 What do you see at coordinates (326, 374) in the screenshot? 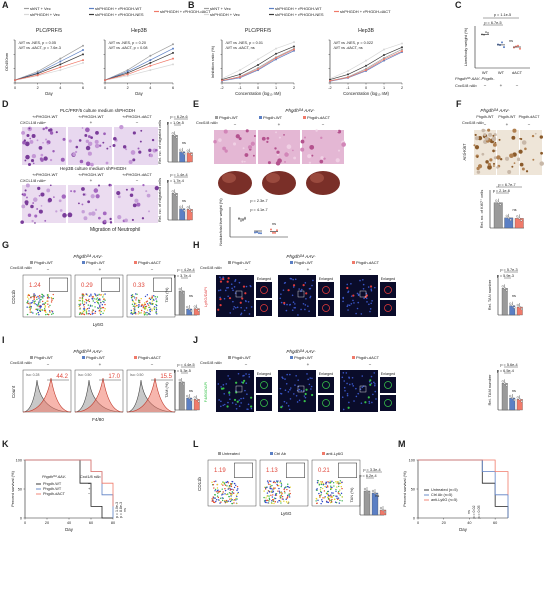
I see `panelJ-enlarged-label-1: Enlarged` at bounding box center [326, 374].